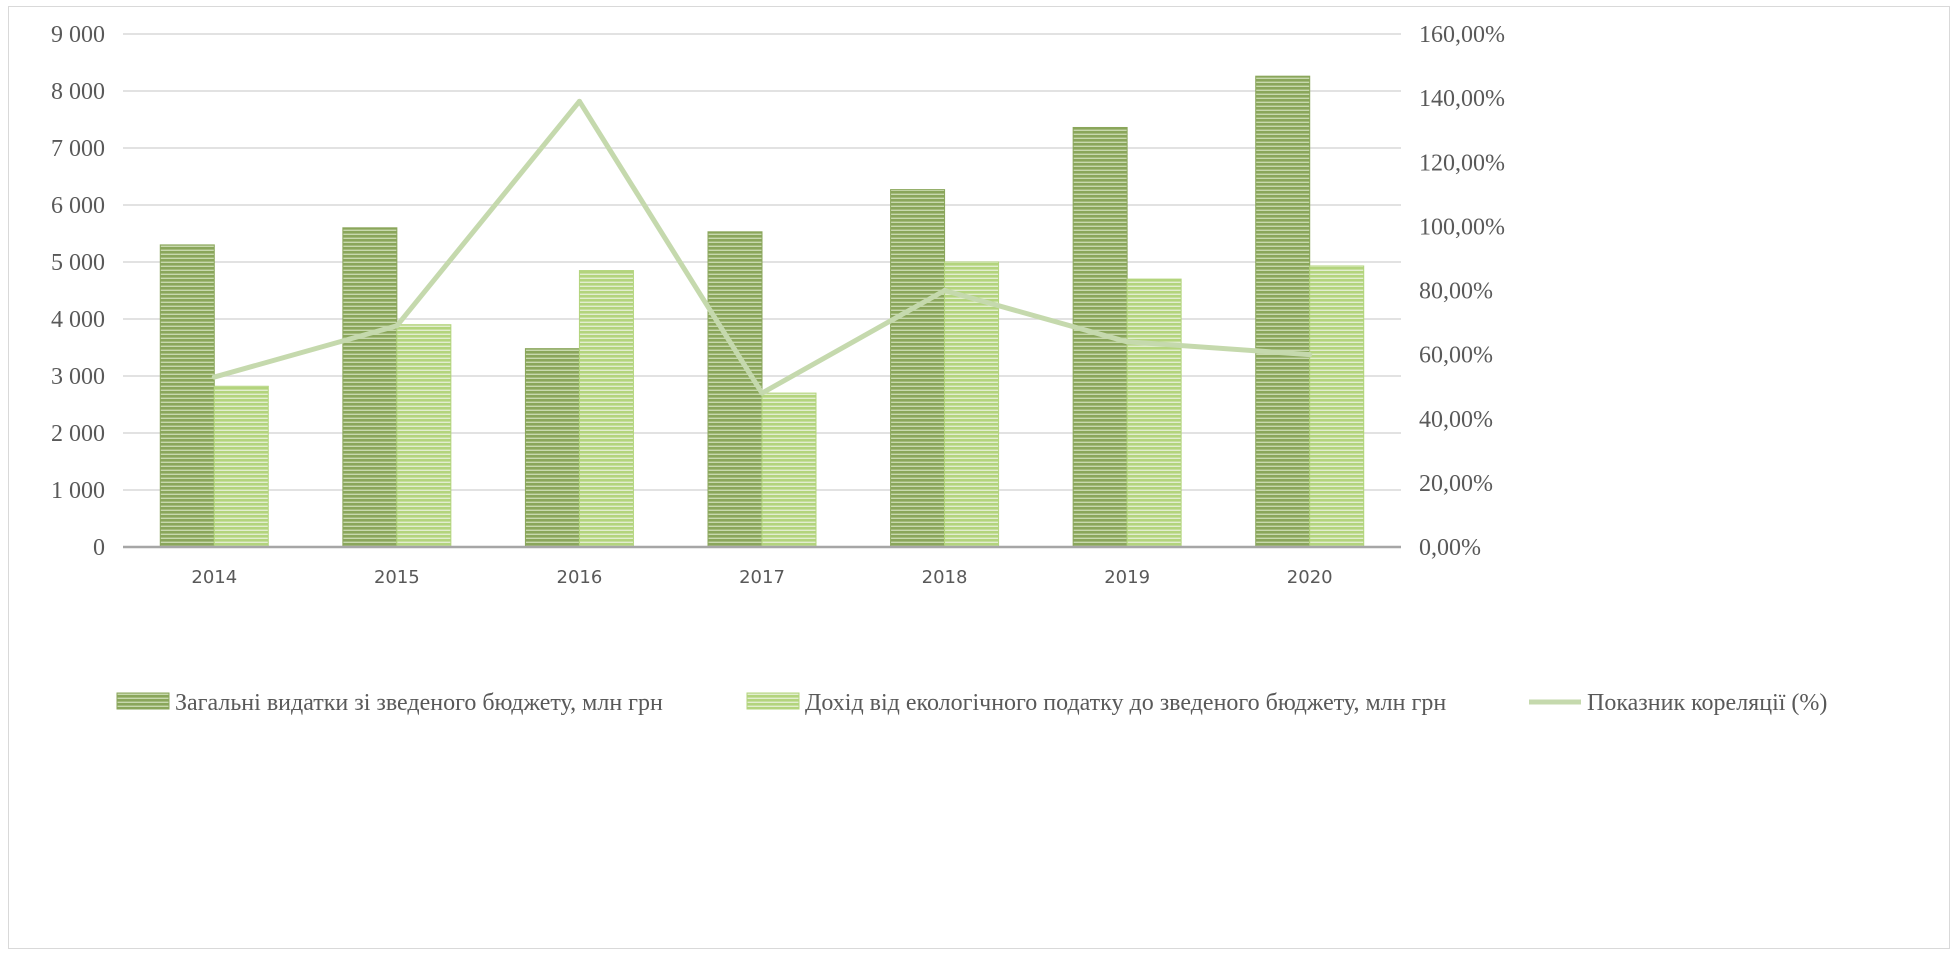 The image size is (1959, 955). What do you see at coordinates (1462, 163) in the screenshot?
I see `y-right-tick-label: 120,00%` at bounding box center [1462, 163].